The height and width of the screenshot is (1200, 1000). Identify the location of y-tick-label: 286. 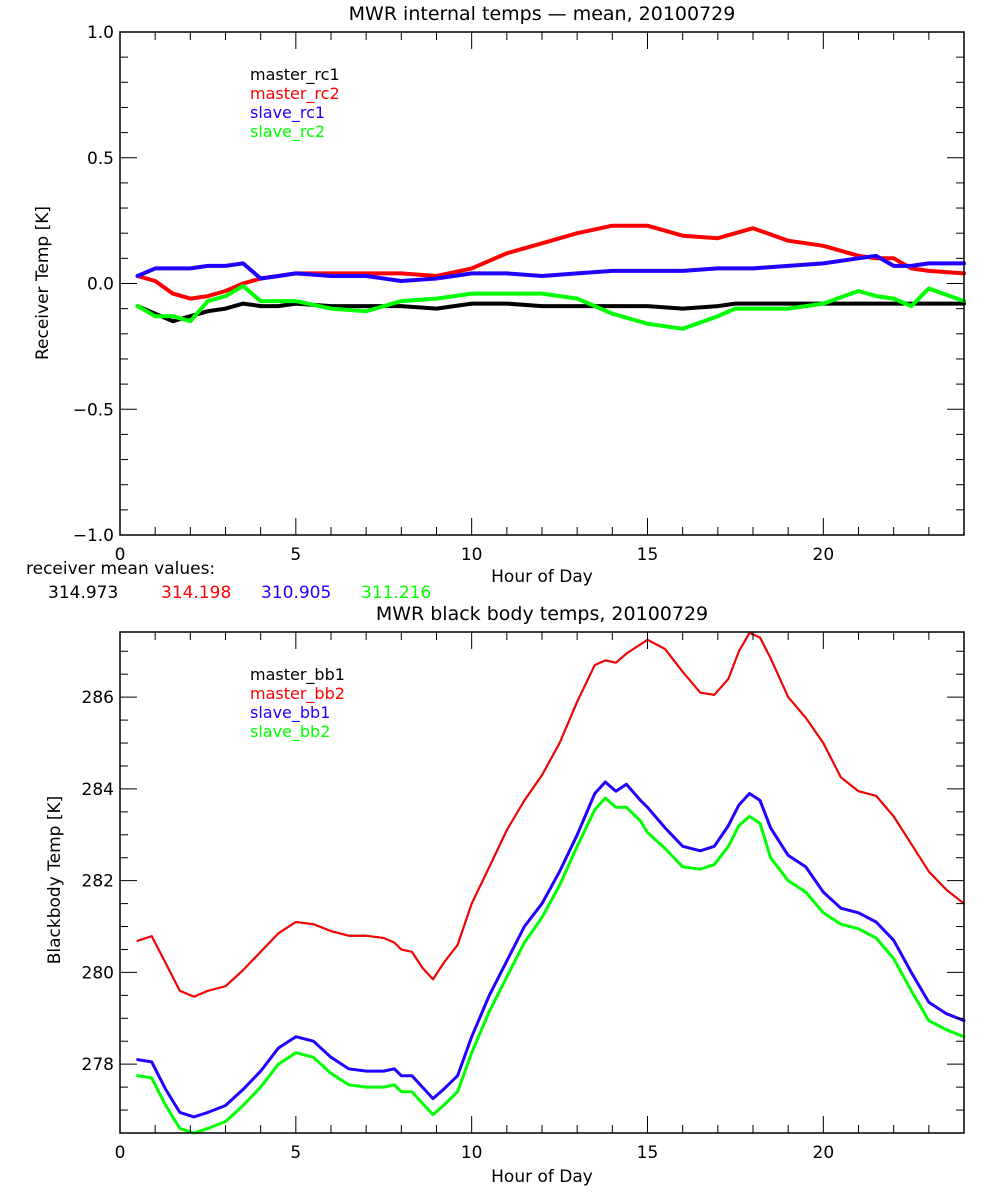
(98, 698).